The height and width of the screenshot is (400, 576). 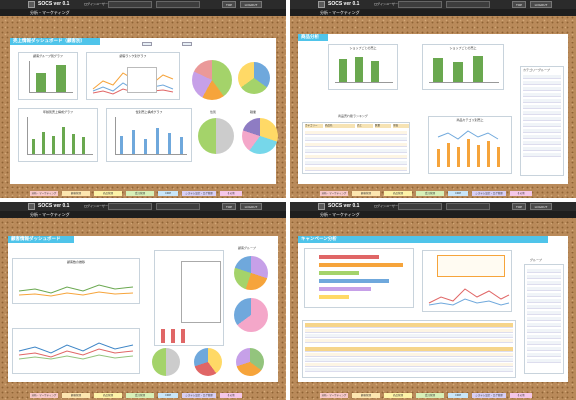 I want to click on user-info-box, so click(x=130, y=4).